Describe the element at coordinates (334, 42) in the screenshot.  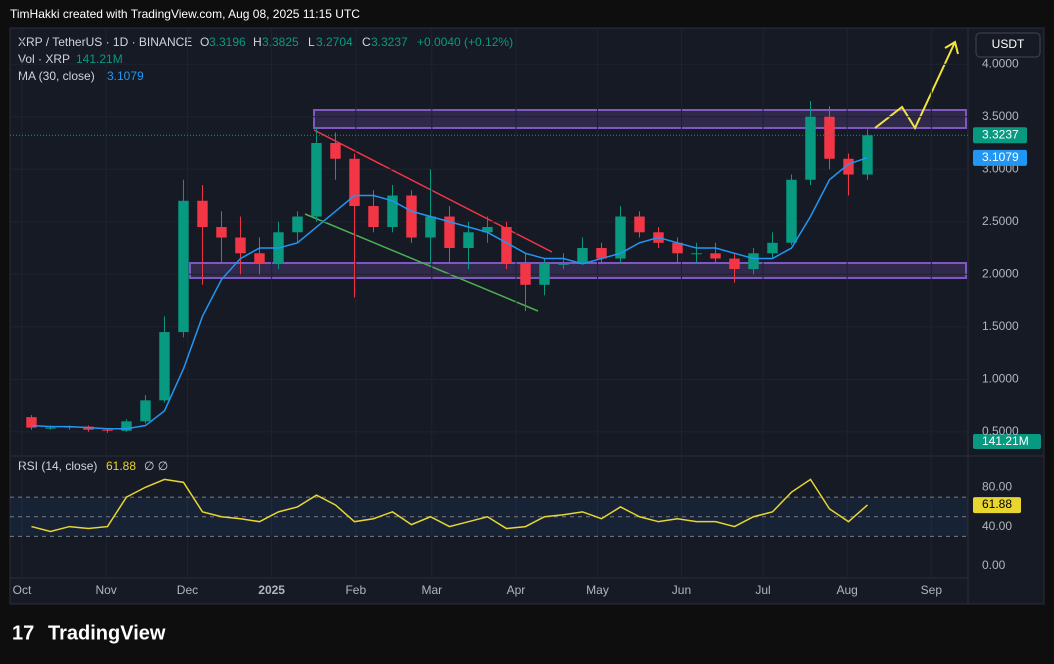
I see `legend-value: 3.2704` at that location.